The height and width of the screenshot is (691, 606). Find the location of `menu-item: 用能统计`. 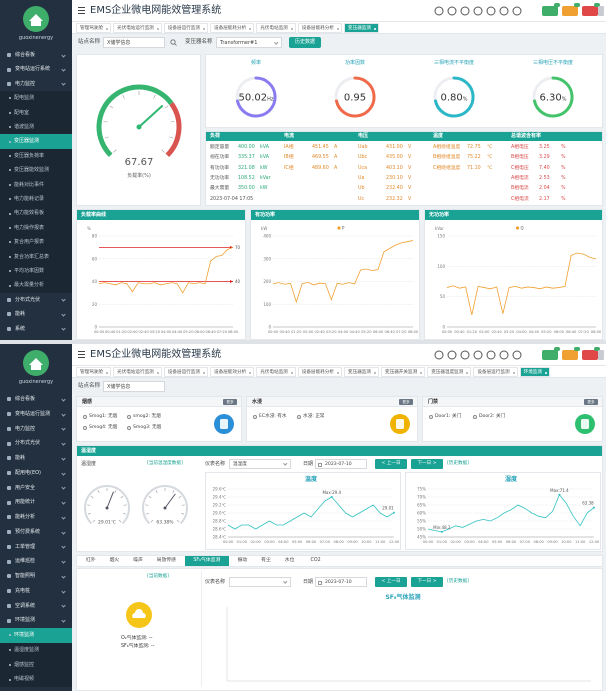

menu-item: 用能统计 is located at coordinates (36, 502).